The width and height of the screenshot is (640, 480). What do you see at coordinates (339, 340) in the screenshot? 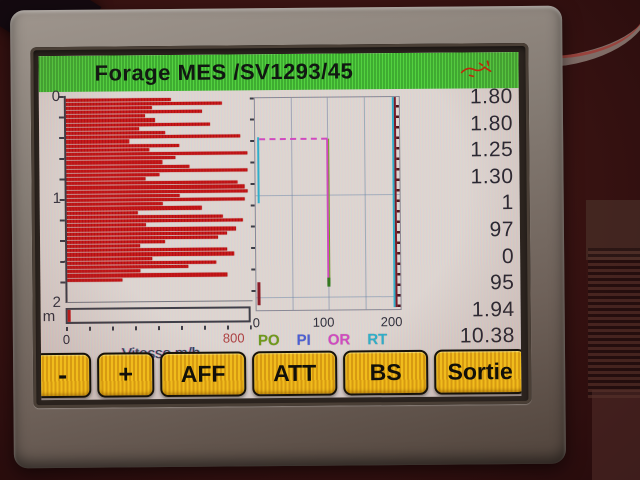
I see `legend-or: OR` at bounding box center [339, 340].